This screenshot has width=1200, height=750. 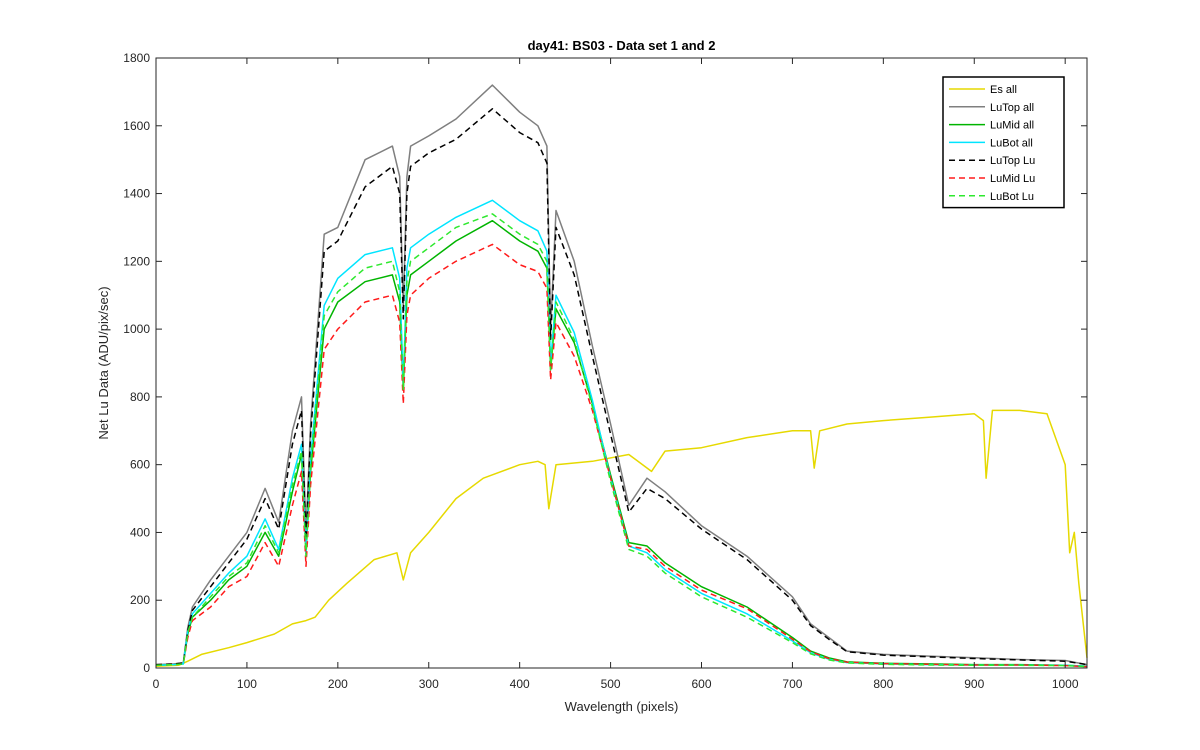 What do you see at coordinates (974, 684) in the screenshot?
I see `x-tick-label: 900` at bounding box center [974, 684].